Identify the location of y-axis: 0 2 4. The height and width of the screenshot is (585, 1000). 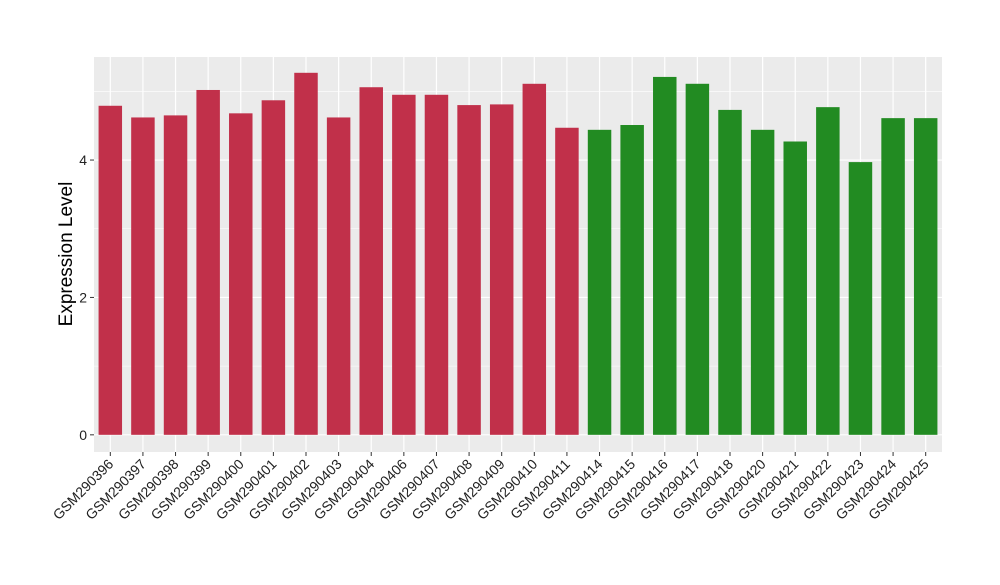
(86, 297).